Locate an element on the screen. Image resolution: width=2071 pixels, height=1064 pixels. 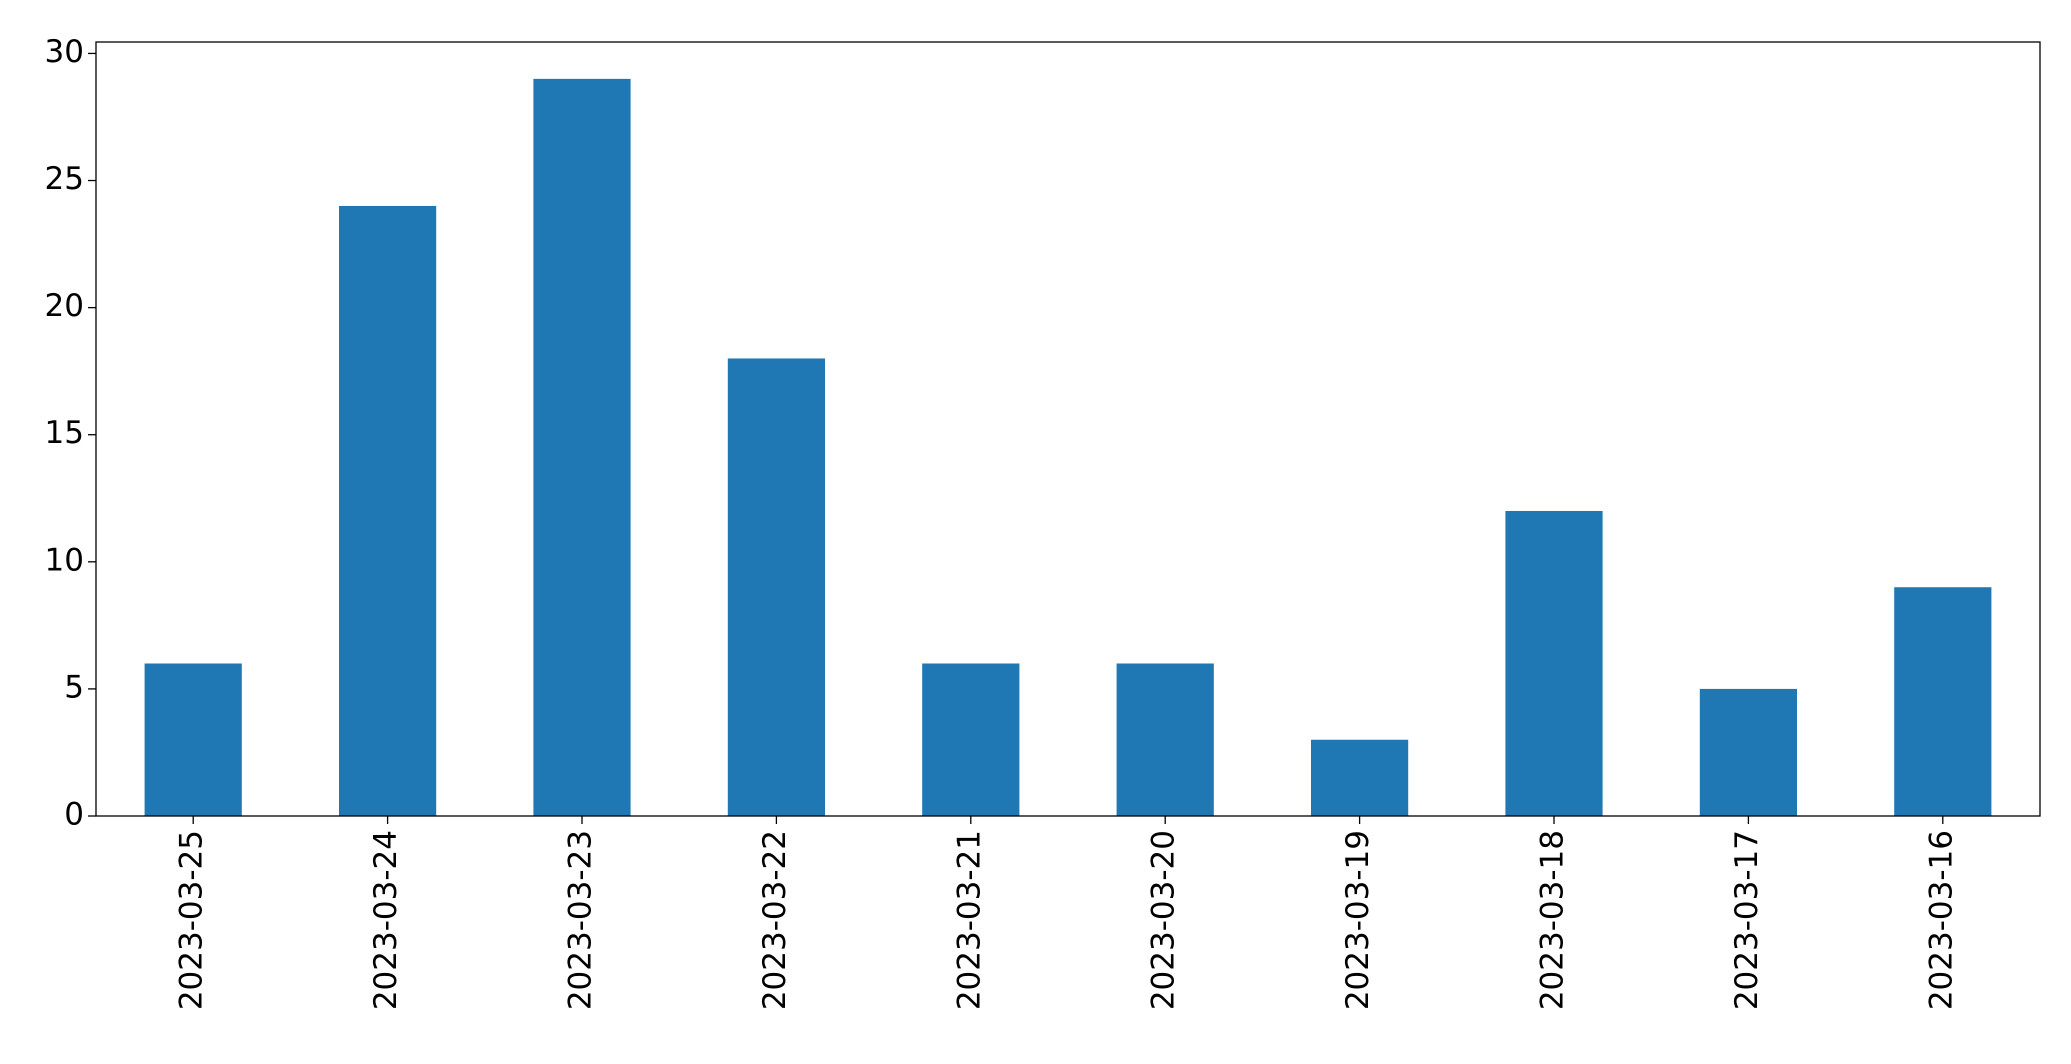
x-tick-label: 2023-03-19 is located at coordinates (1358, 920).